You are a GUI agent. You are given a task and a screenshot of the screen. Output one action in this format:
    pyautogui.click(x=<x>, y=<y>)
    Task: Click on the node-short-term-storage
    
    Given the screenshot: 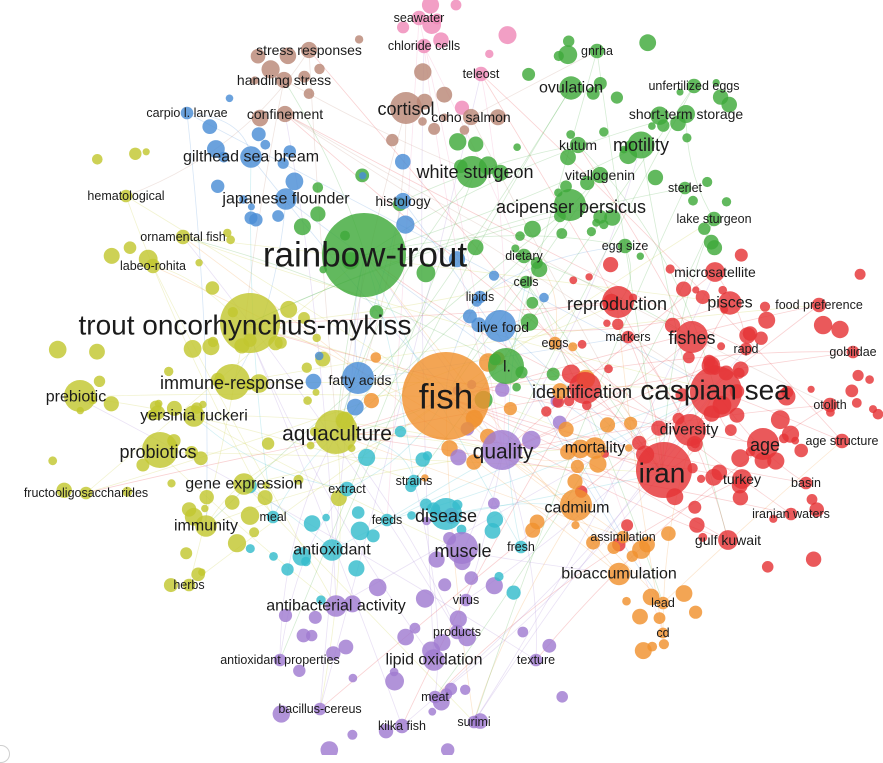 What is the action you would take?
    pyautogui.click(x=686, y=114)
    